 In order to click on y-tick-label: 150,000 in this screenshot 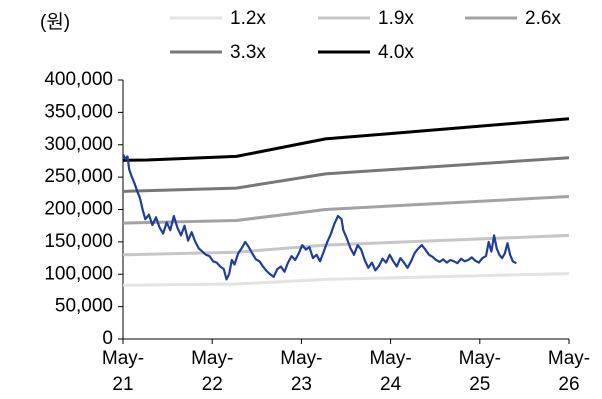, I will do `click(78, 241)`.